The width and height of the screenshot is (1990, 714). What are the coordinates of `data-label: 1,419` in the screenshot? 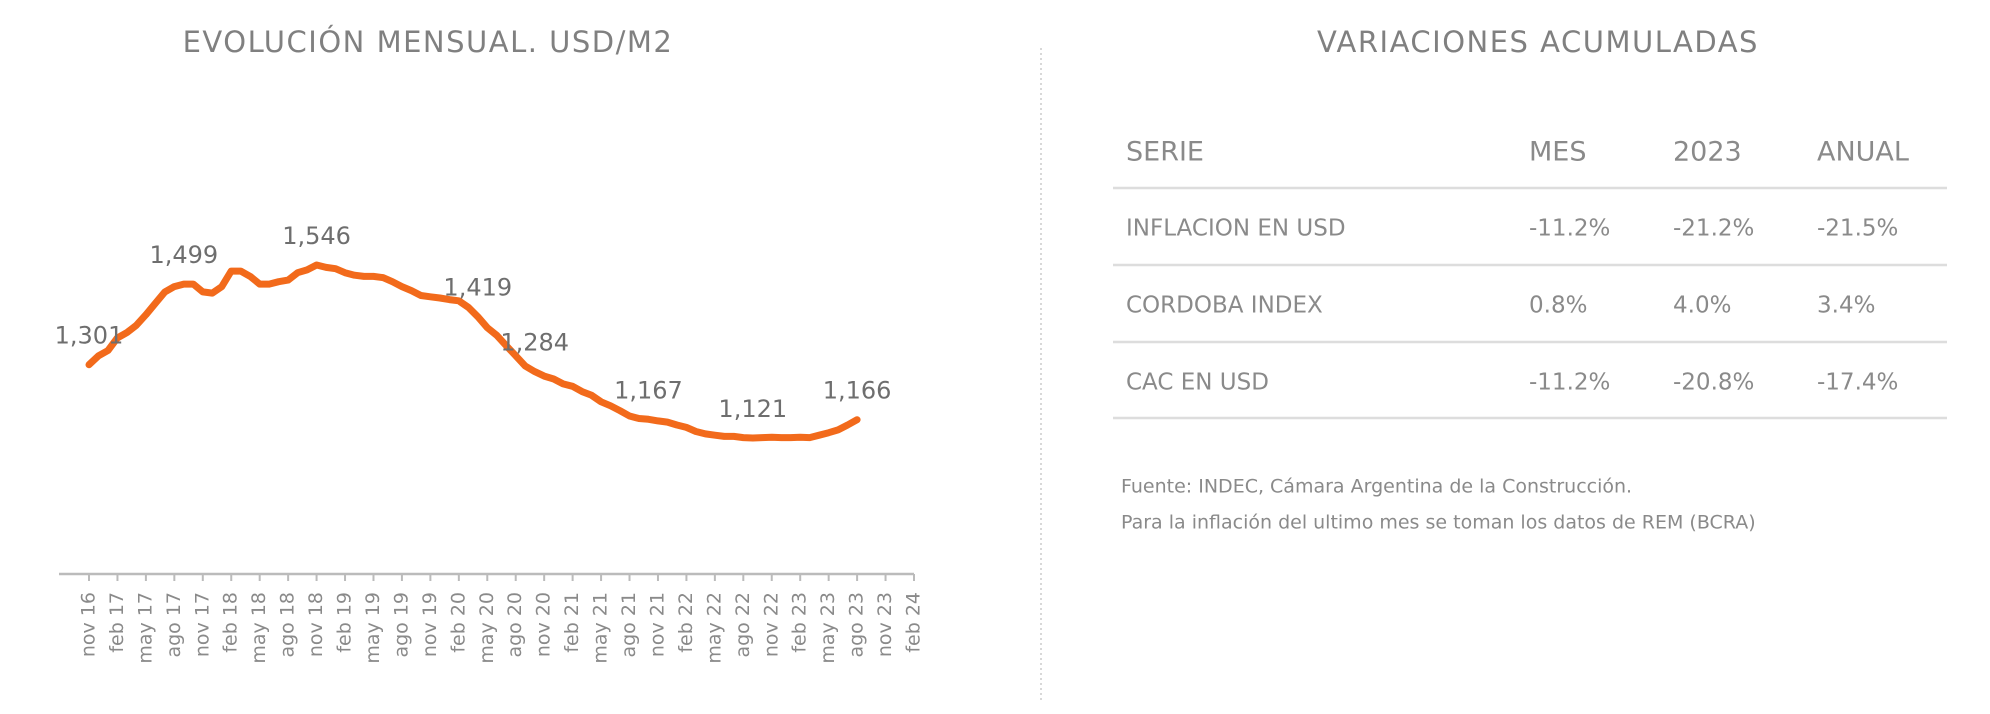 It's located at (477, 288).